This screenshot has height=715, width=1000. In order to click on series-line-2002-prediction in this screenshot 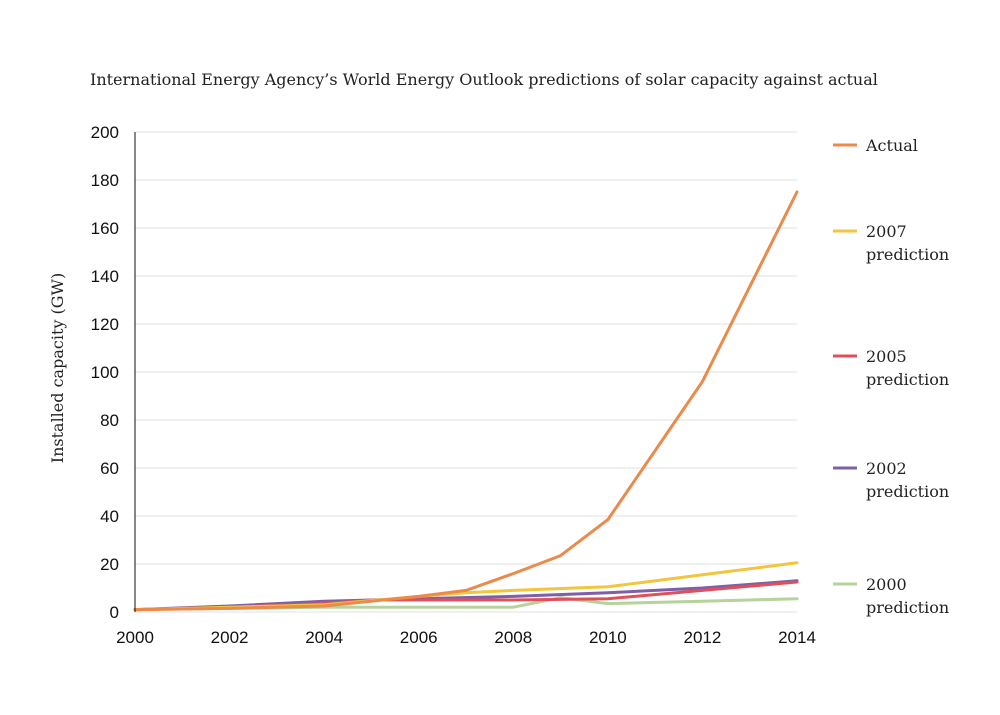, I will do `click(466, 595)`.